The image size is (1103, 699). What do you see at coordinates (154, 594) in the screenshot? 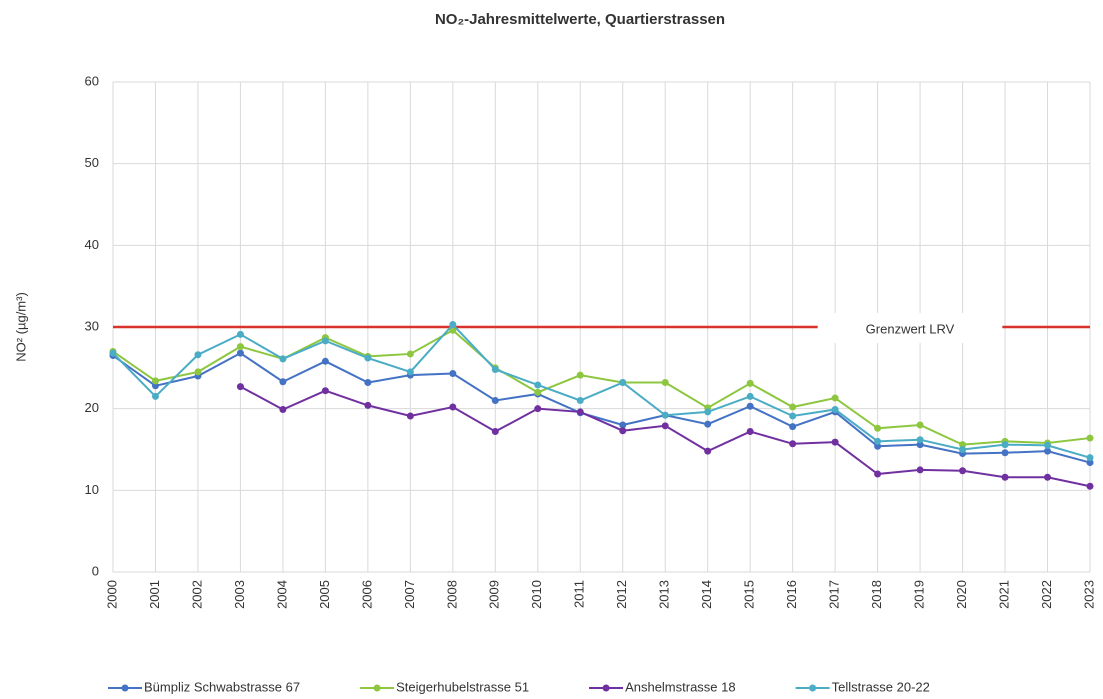
I see `x-tick-label: 2001` at bounding box center [154, 594].